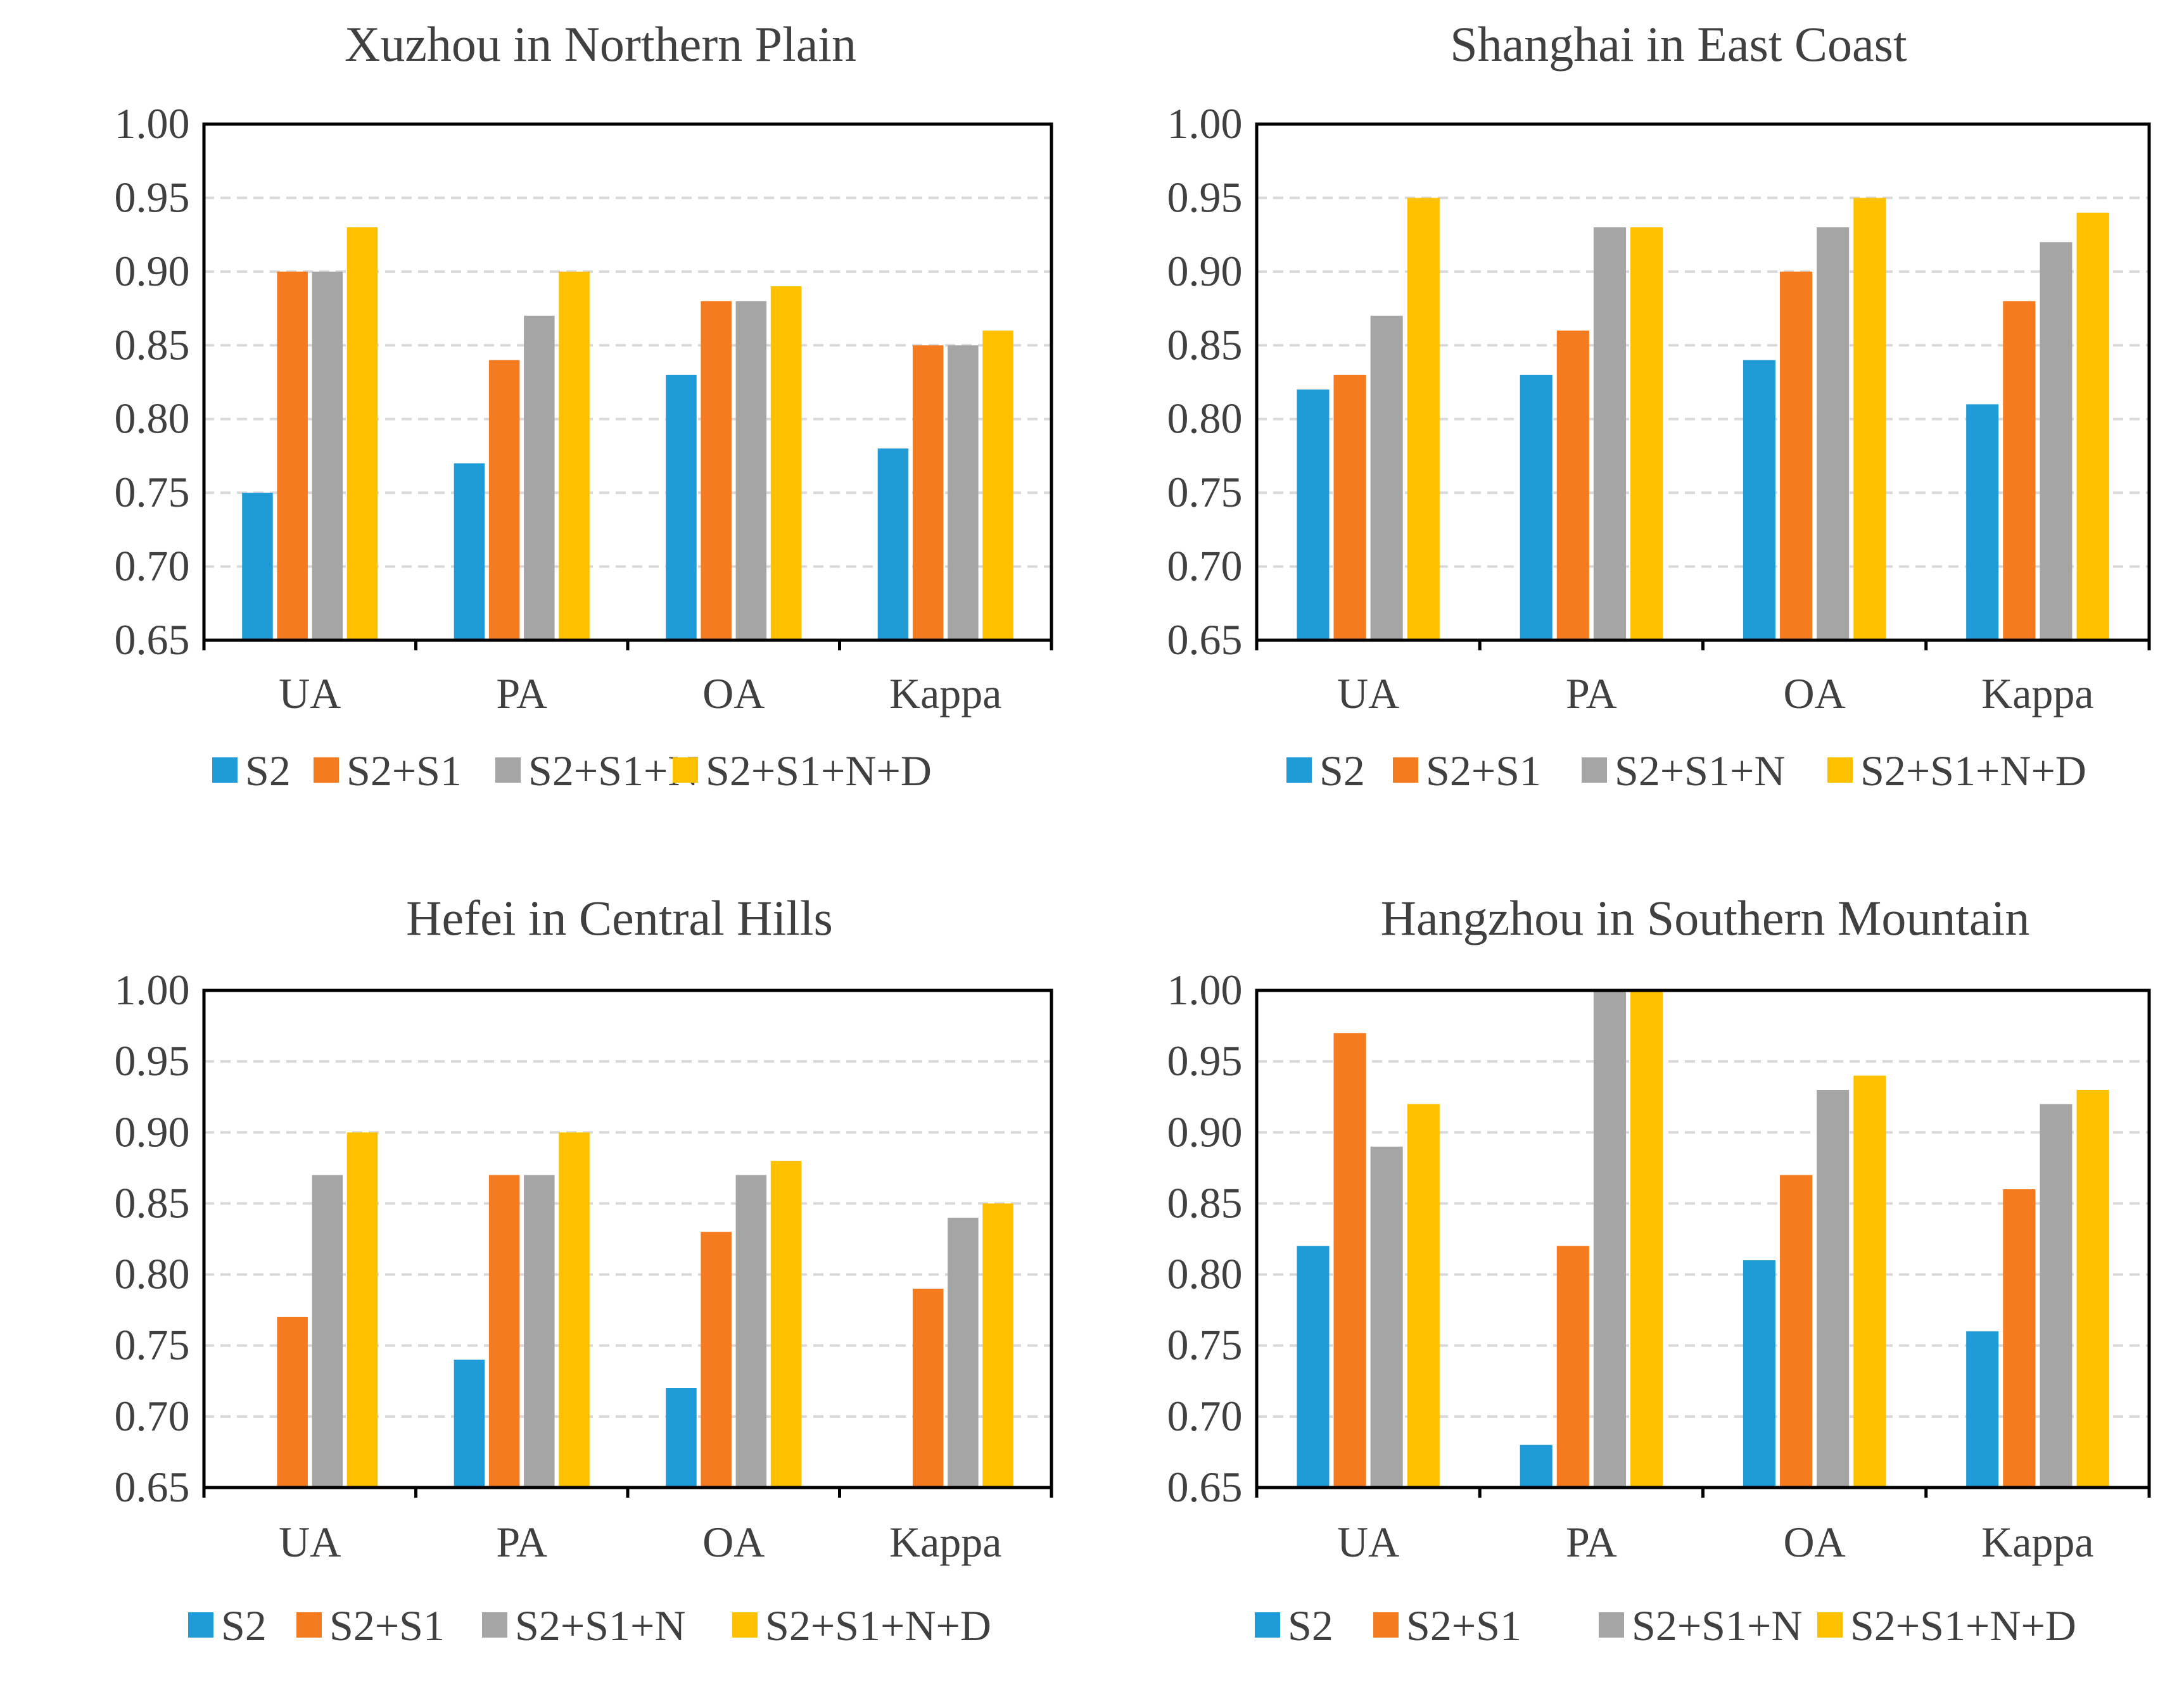 The image size is (2184, 1687). What do you see at coordinates (600, 44) in the screenshot?
I see `chart-title: Xuzhou in Northern Plain` at bounding box center [600, 44].